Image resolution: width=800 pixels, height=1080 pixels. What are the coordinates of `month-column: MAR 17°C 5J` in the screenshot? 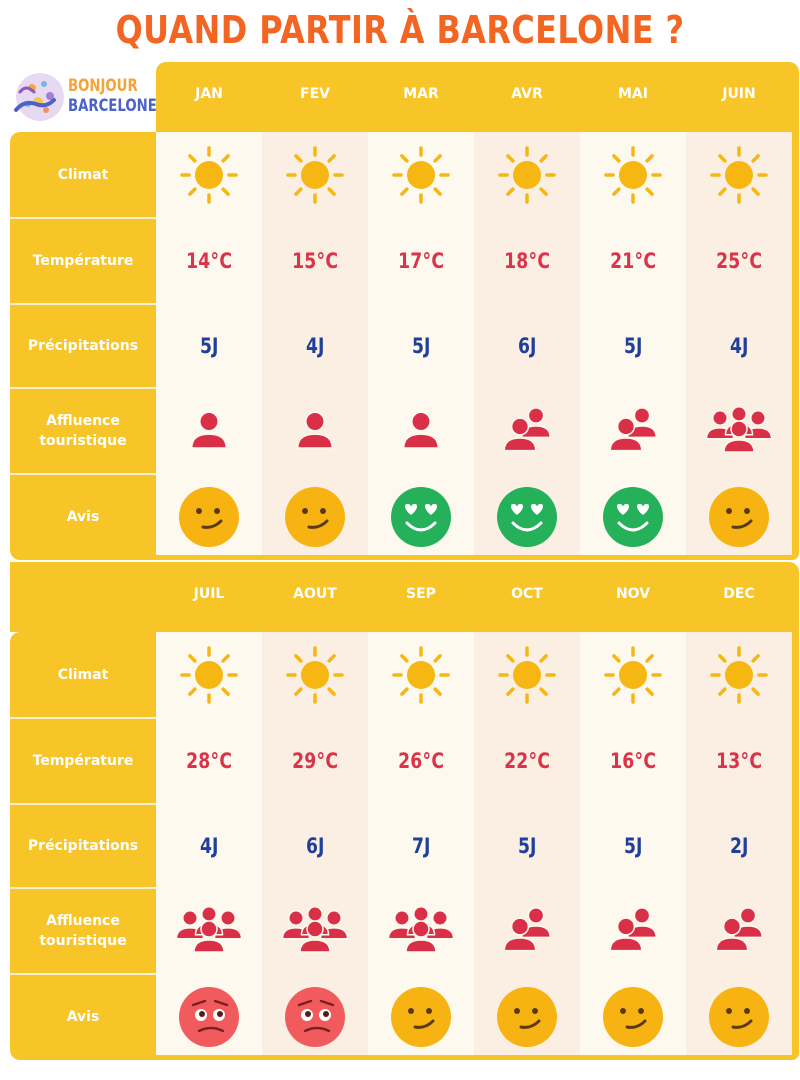 It's located at (421, 311).